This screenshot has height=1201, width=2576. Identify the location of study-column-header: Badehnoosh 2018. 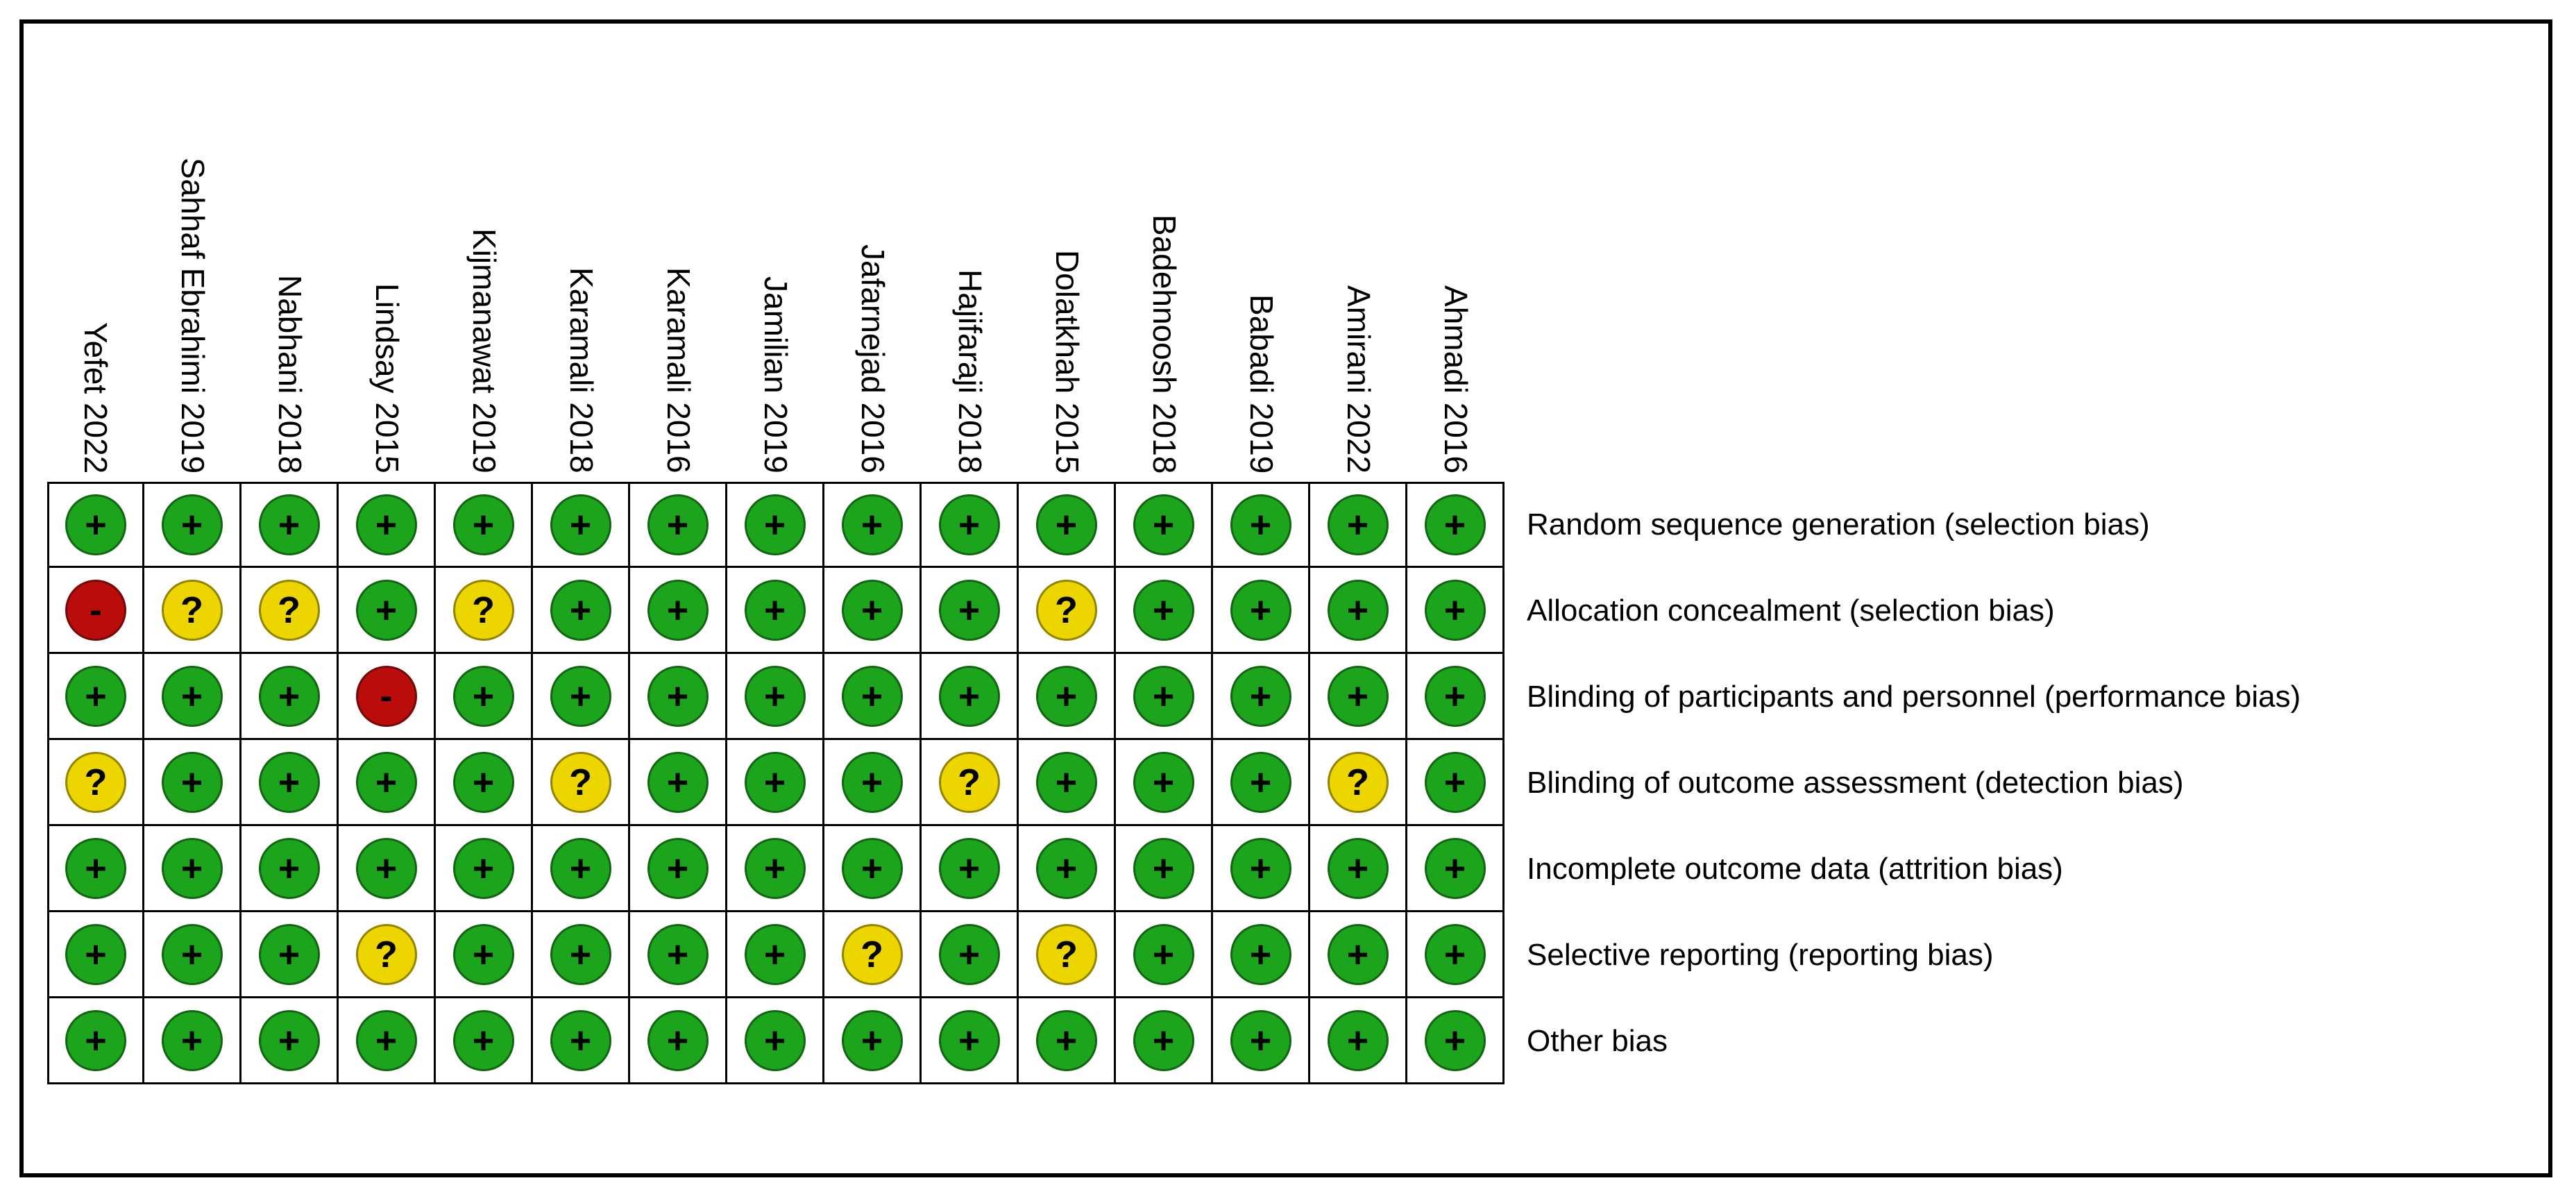
(1164, 253).